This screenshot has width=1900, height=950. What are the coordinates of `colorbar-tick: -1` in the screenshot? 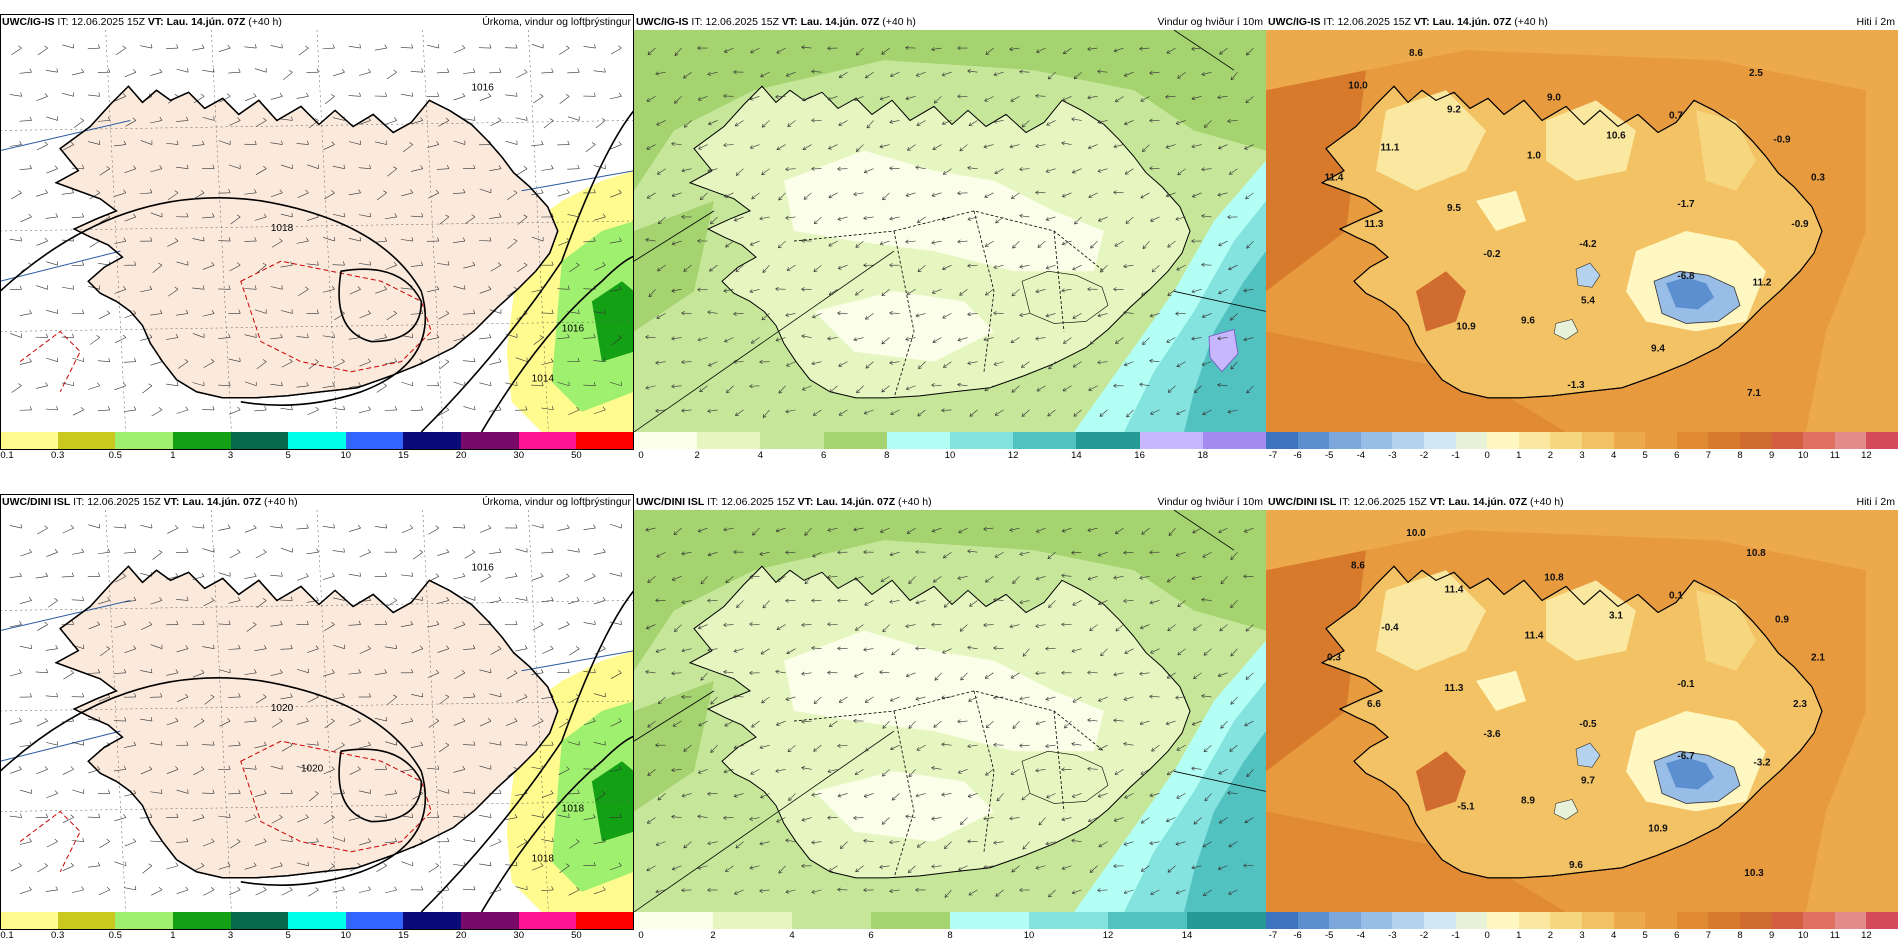 It's located at (1455, 935).